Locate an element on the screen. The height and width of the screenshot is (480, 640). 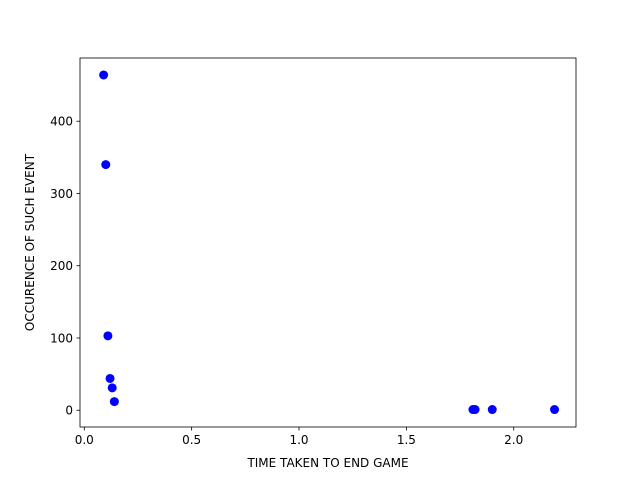
x-tick-label: 1.5 is located at coordinates (406, 440).